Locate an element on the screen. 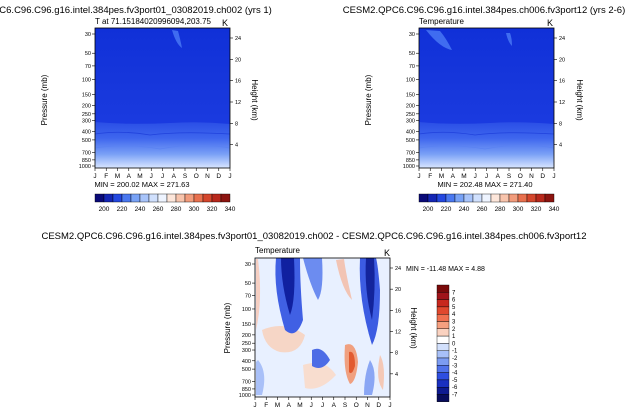 Image resolution: width=628 pixels, height=417 pixels. panel-3-y-tick-label: 1000 is located at coordinates (245, 396).